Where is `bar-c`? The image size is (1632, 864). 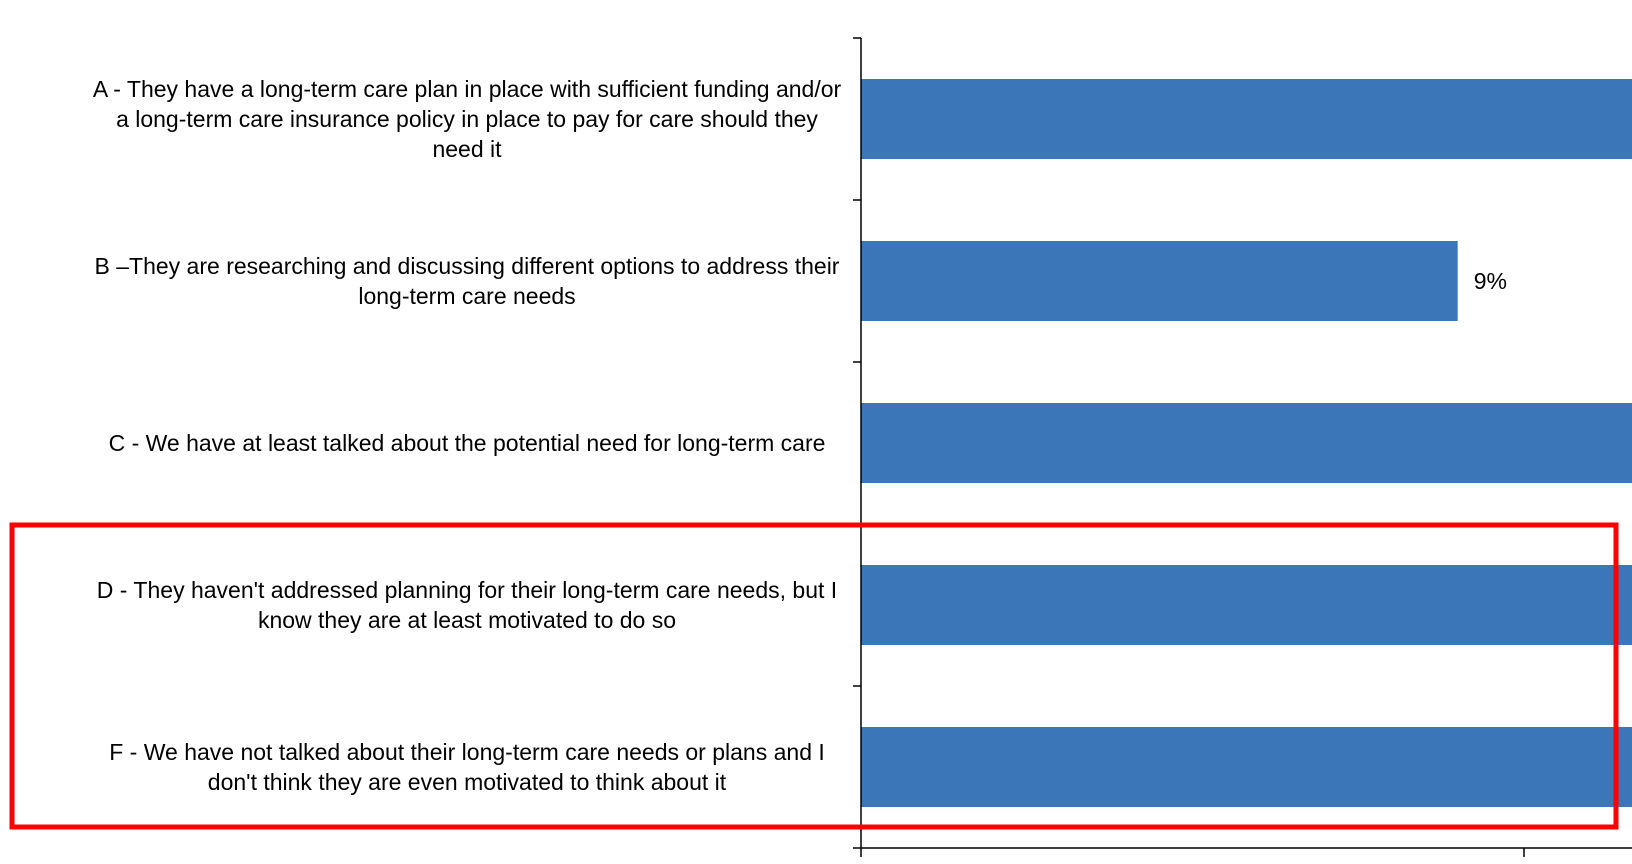
bar-c is located at coordinates (1246, 443).